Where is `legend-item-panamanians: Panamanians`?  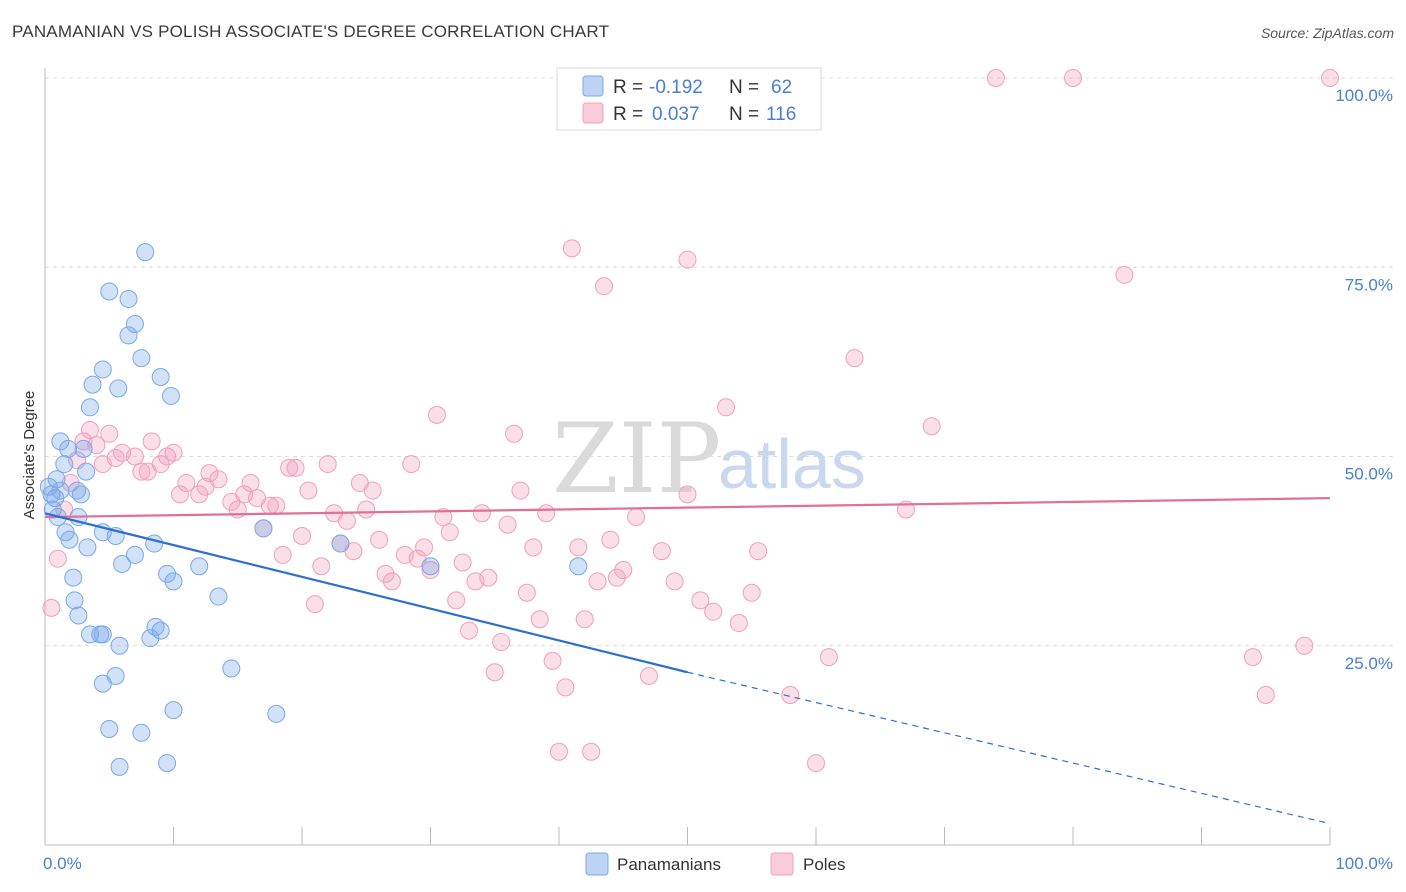
legend-item-panamanians: Panamanians is located at coordinates (669, 864).